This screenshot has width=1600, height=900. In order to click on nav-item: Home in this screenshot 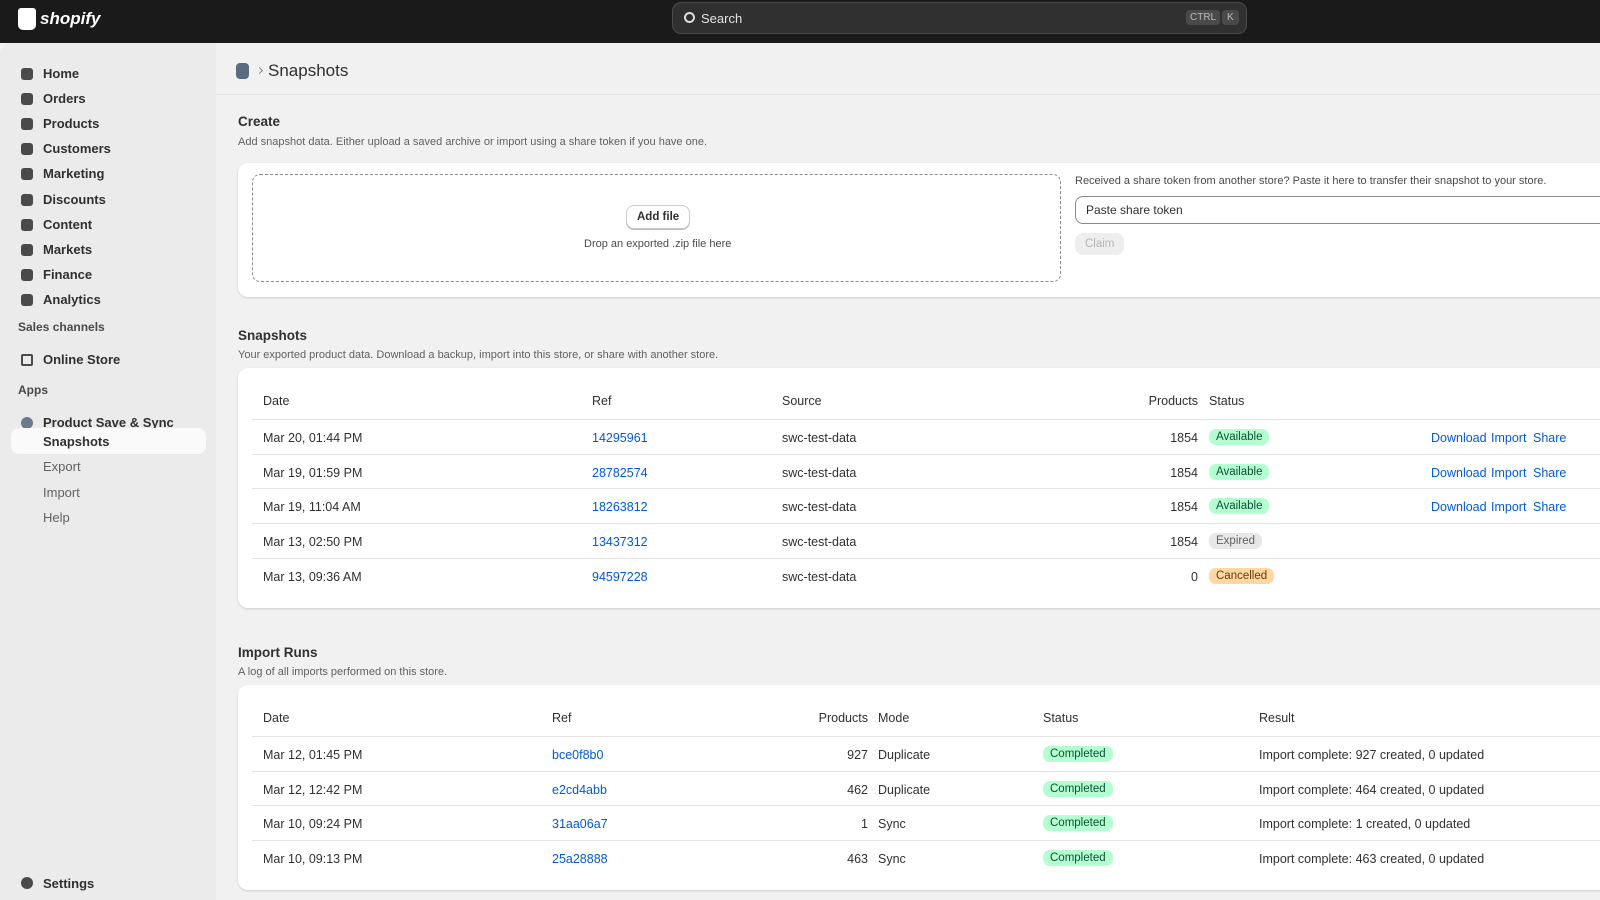, I will do `click(61, 73)`.